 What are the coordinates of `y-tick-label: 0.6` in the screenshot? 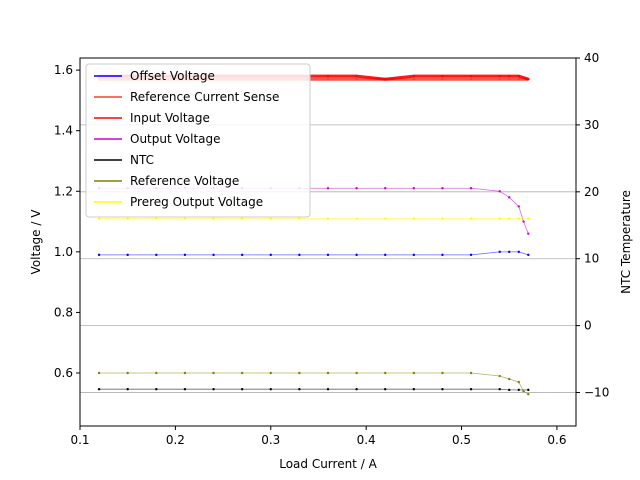 It's located at (63, 373).